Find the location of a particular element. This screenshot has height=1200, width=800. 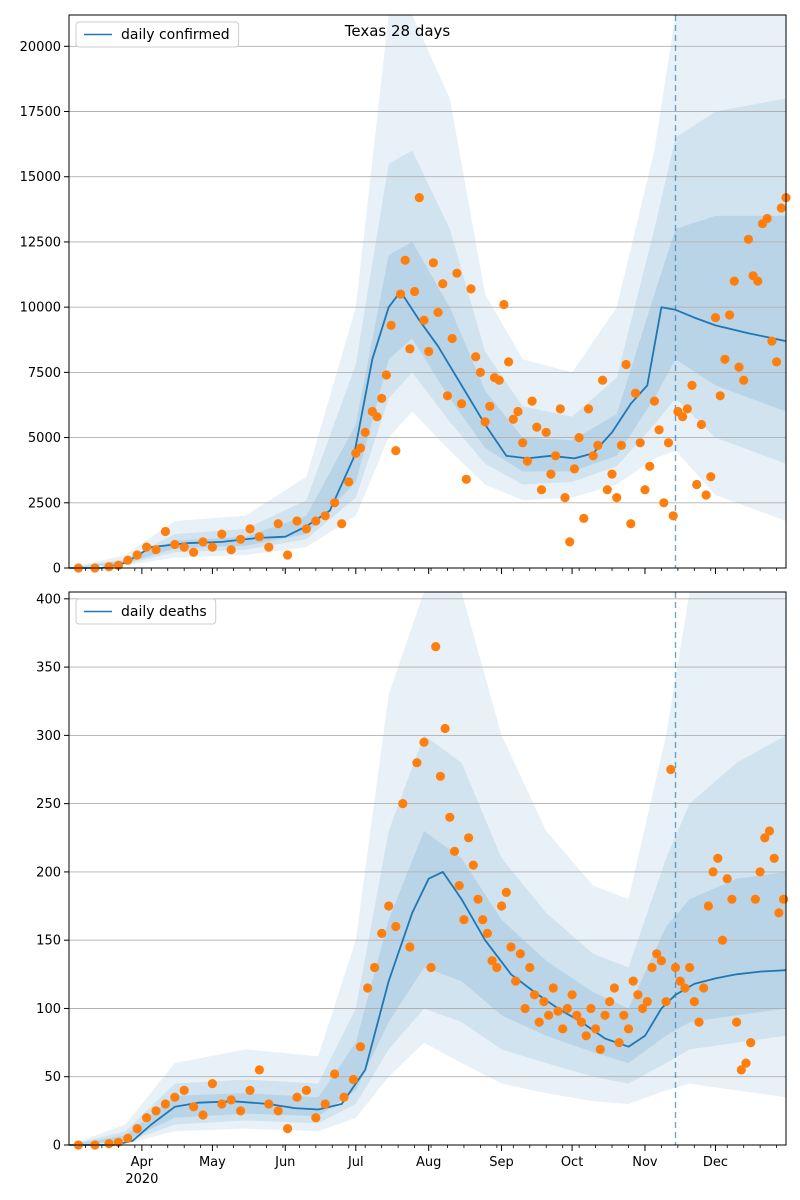

deaths-x-tick-year-label: 2020 is located at coordinates (141, 1179).